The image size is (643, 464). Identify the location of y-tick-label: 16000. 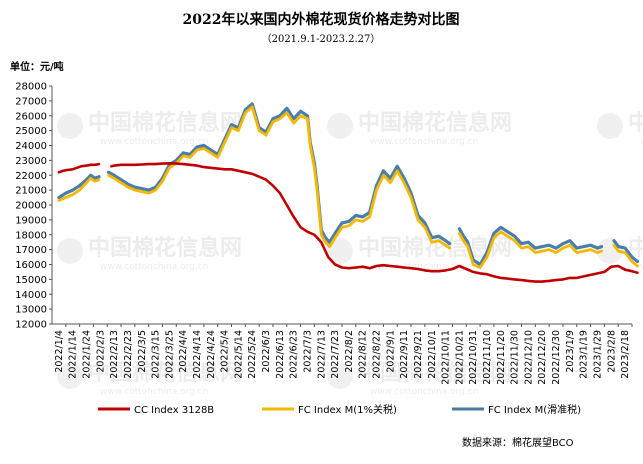
(31, 265).